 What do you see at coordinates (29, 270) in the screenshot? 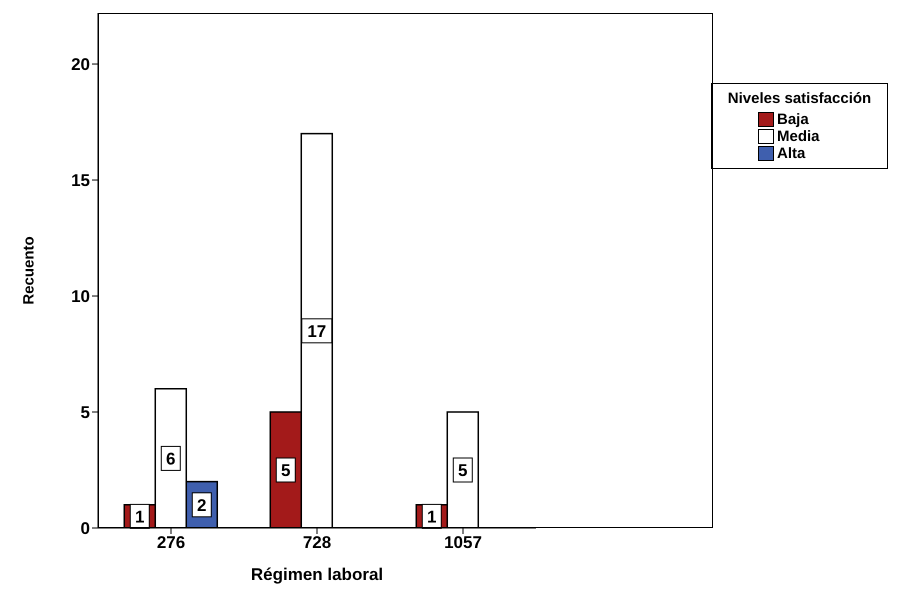
I see `y-axis-title: Recuento` at bounding box center [29, 270].